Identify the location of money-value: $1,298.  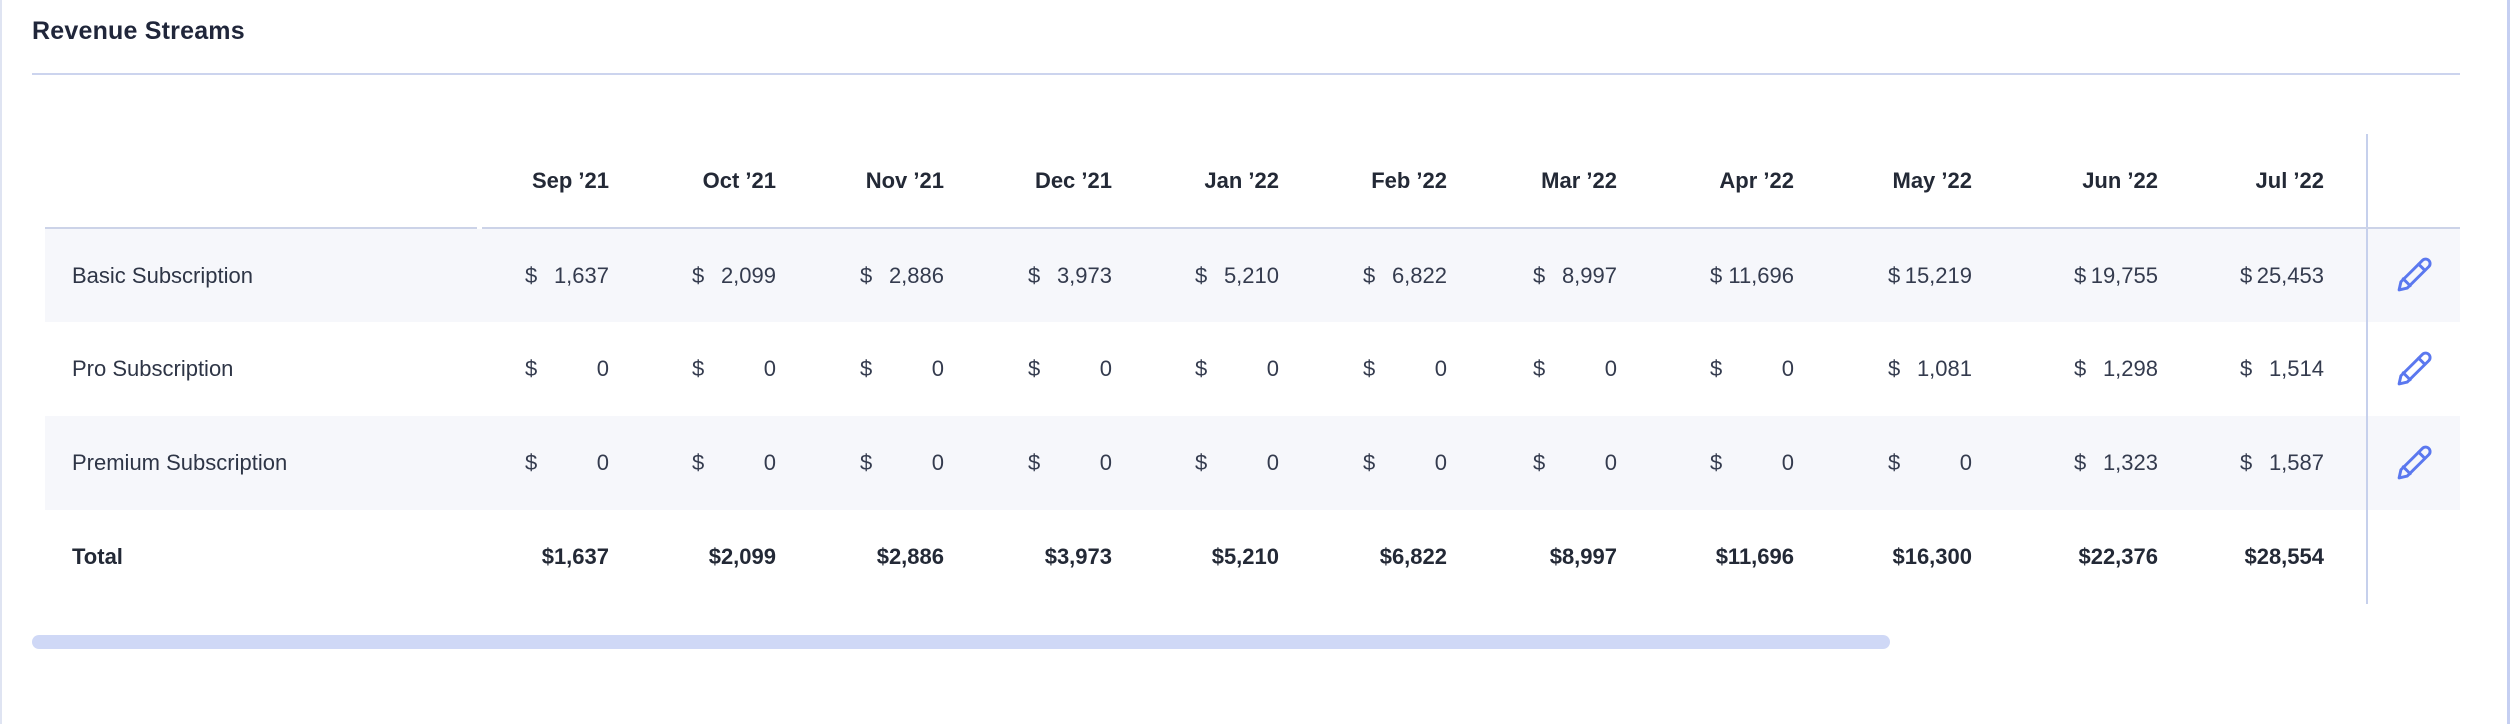
(2116, 369).